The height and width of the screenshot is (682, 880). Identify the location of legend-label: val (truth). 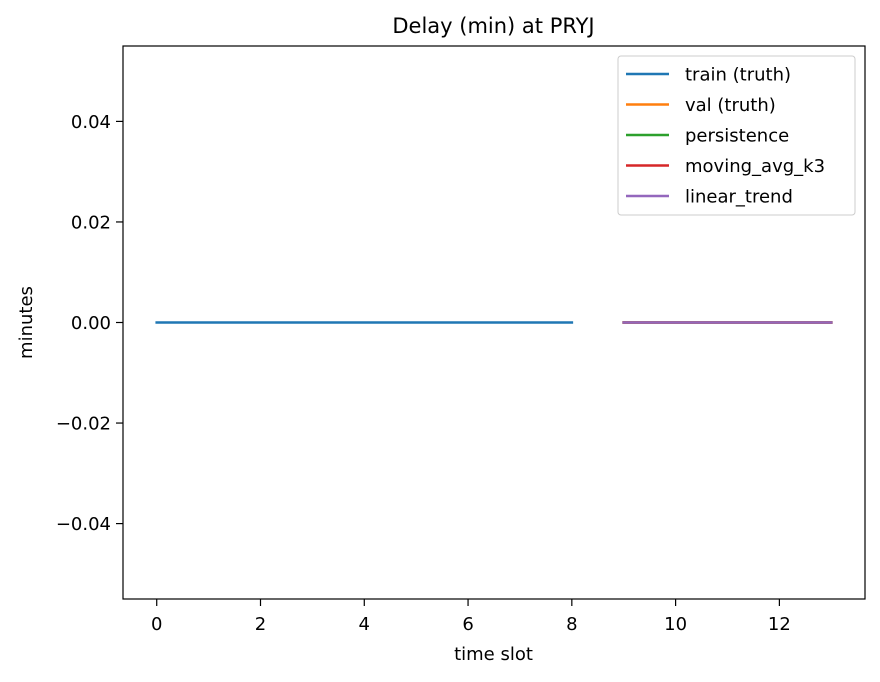
(730, 105).